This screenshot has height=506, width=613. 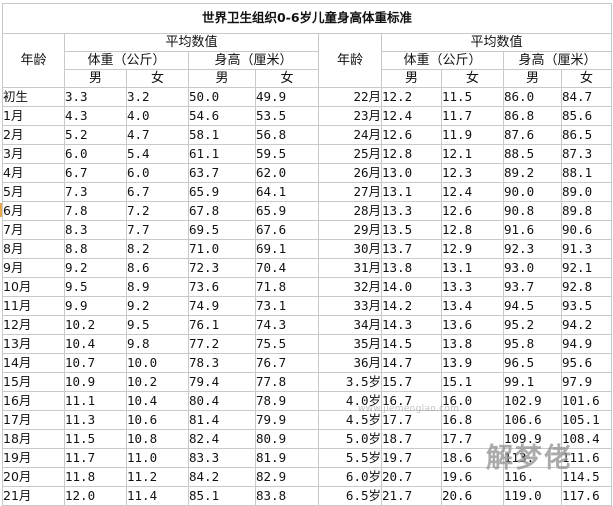 What do you see at coordinates (222, 135) in the screenshot?
I see `cell: 58.1` at bounding box center [222, 135].